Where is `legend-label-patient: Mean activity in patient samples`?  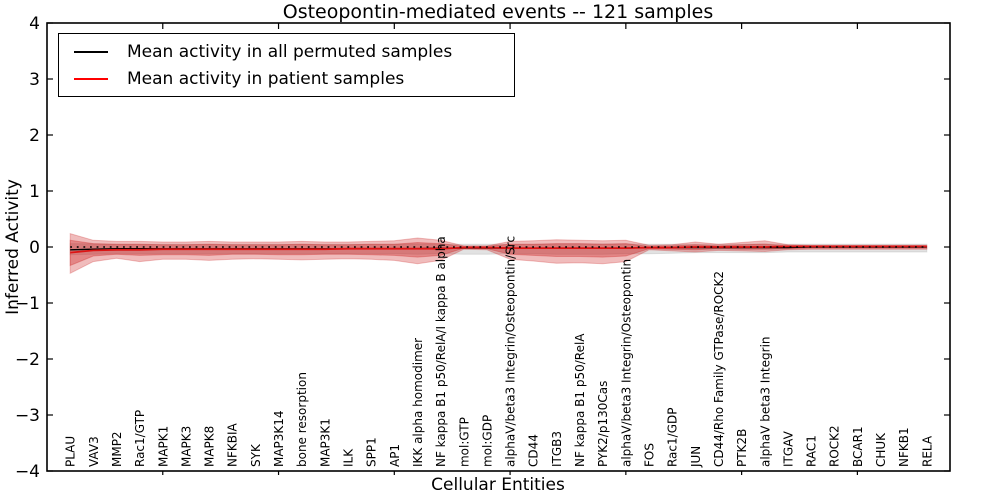
legend-label-patient: Mean activity in patient samples is located at coordinates (266, 78).